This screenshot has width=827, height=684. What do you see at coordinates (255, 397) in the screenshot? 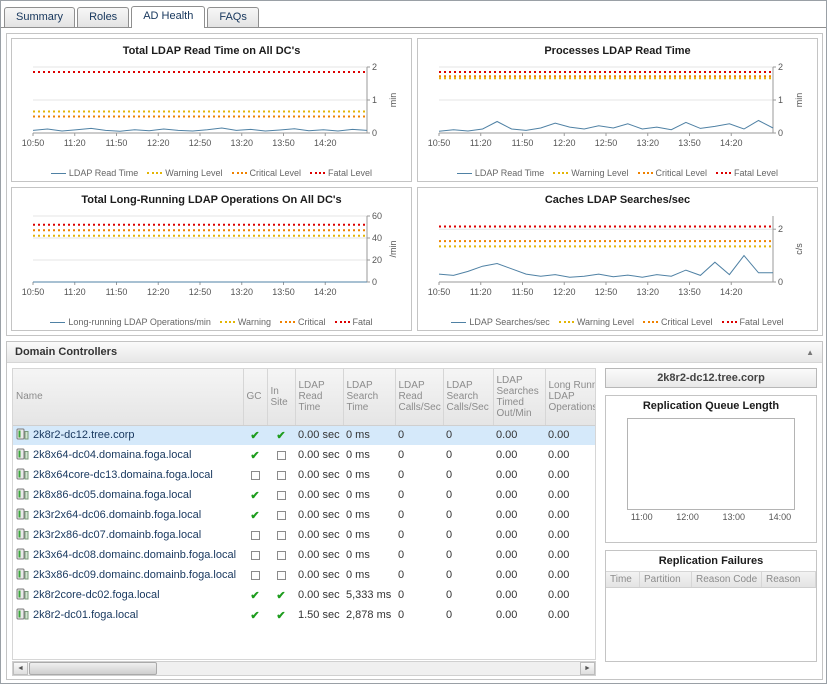
I see `column-header-gc: GC` at bounding box center [255, 397].